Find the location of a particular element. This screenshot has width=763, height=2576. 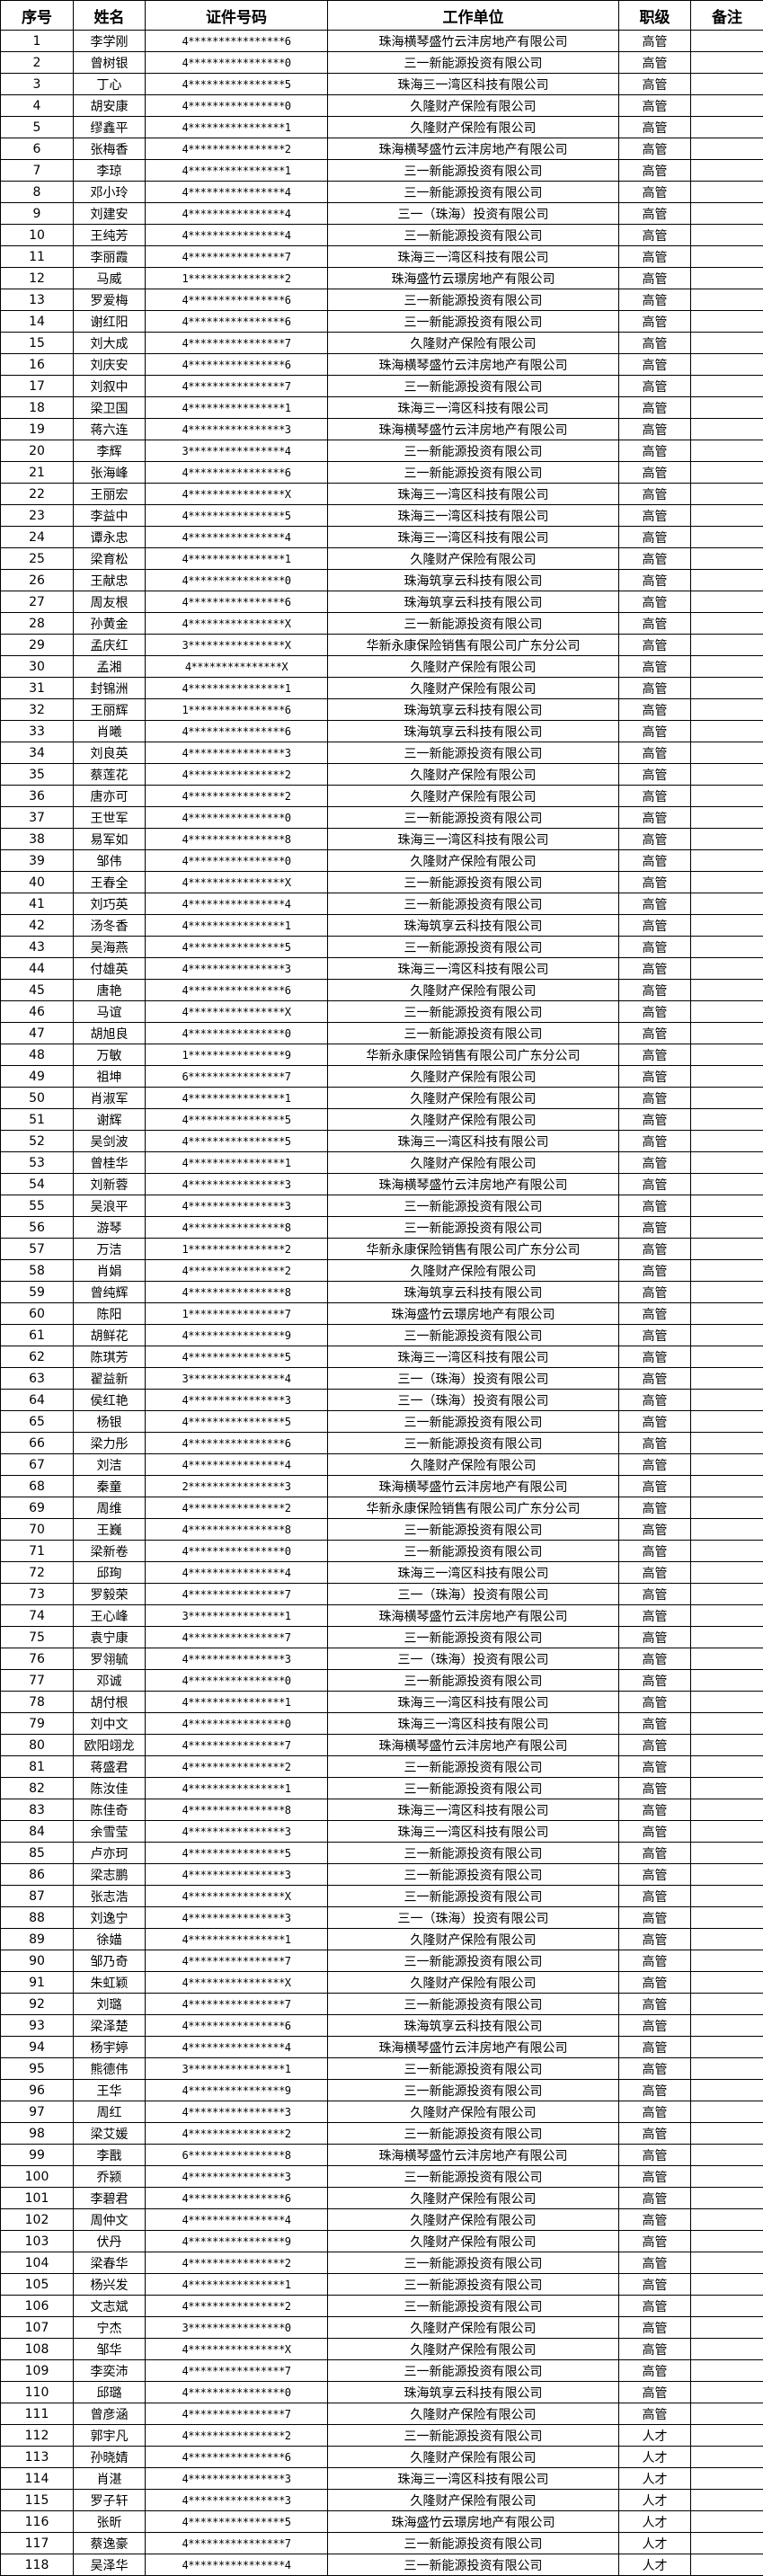

table-row: 104 梁春华 4****************2 三一新能源投资有限公司 高管 is located at coordinates (381, 2263).